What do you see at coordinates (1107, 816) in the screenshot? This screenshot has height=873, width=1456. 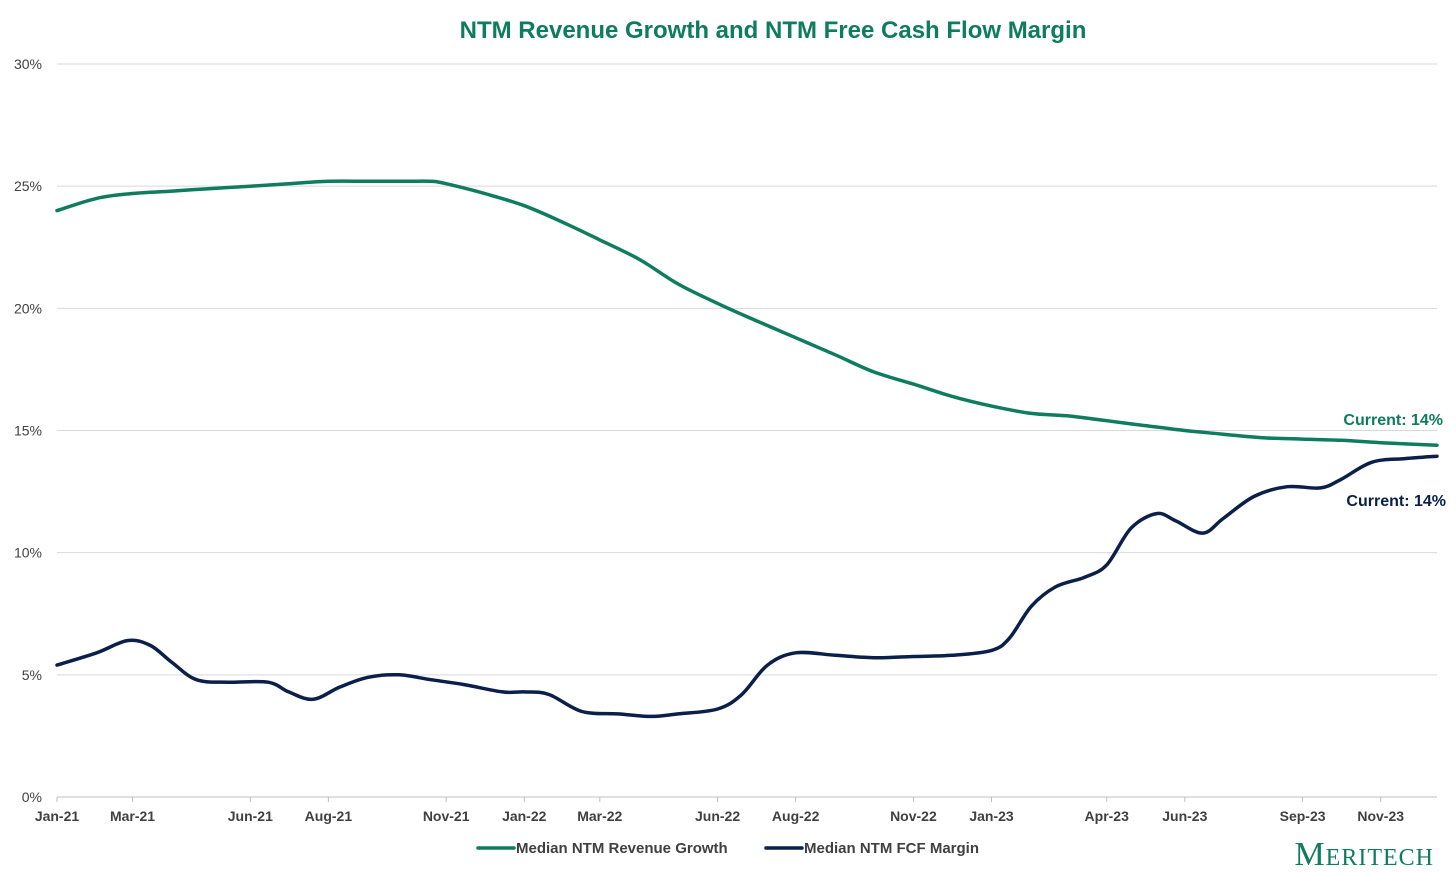 I see `x-tick-label: Apr-23` at bounding box center [1107, 816].